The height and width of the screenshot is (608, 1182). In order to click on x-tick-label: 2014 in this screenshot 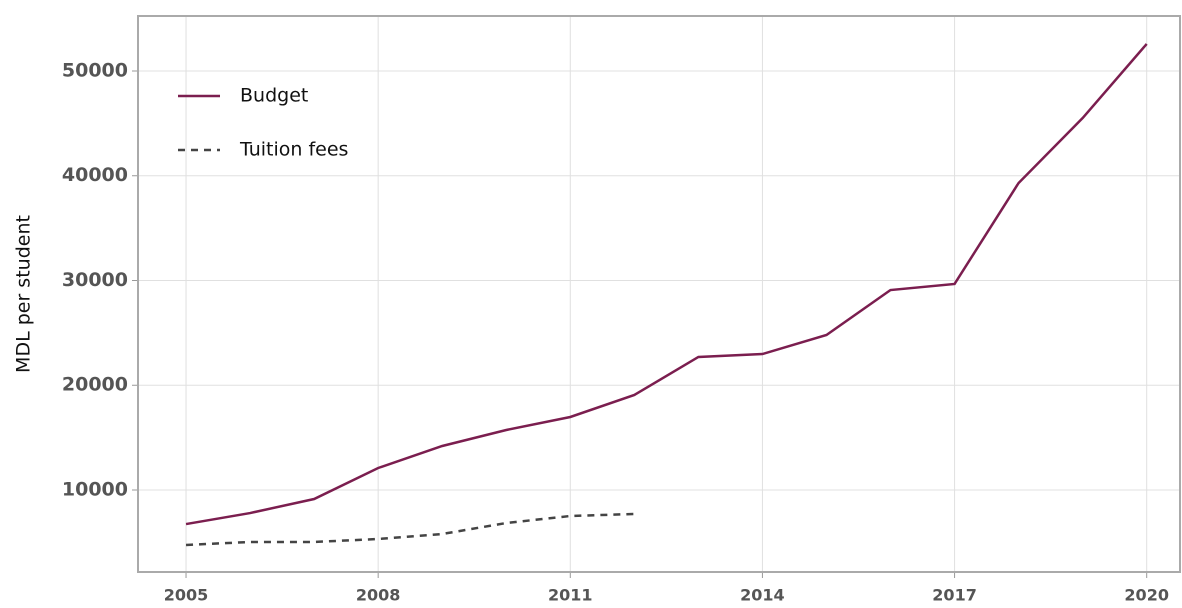, I will do `click(762, 595)`.